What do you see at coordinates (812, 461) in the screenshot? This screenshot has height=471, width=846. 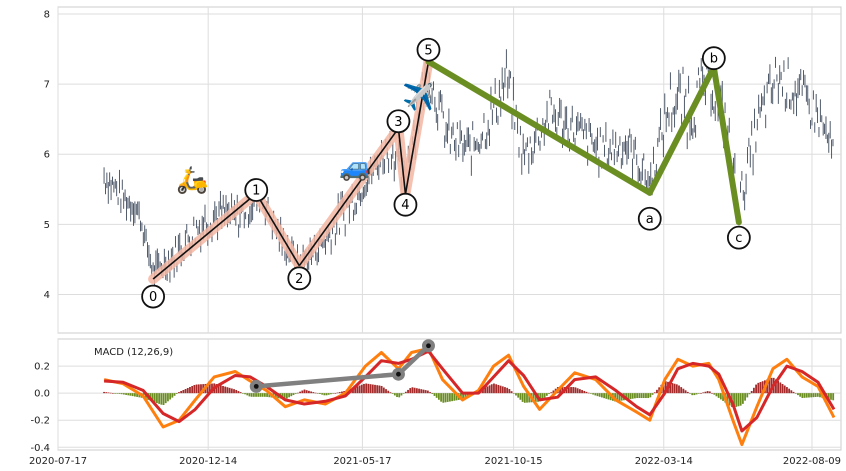 I see `x-tick-label: 2022-08-09` at bounding box center [812, 461].